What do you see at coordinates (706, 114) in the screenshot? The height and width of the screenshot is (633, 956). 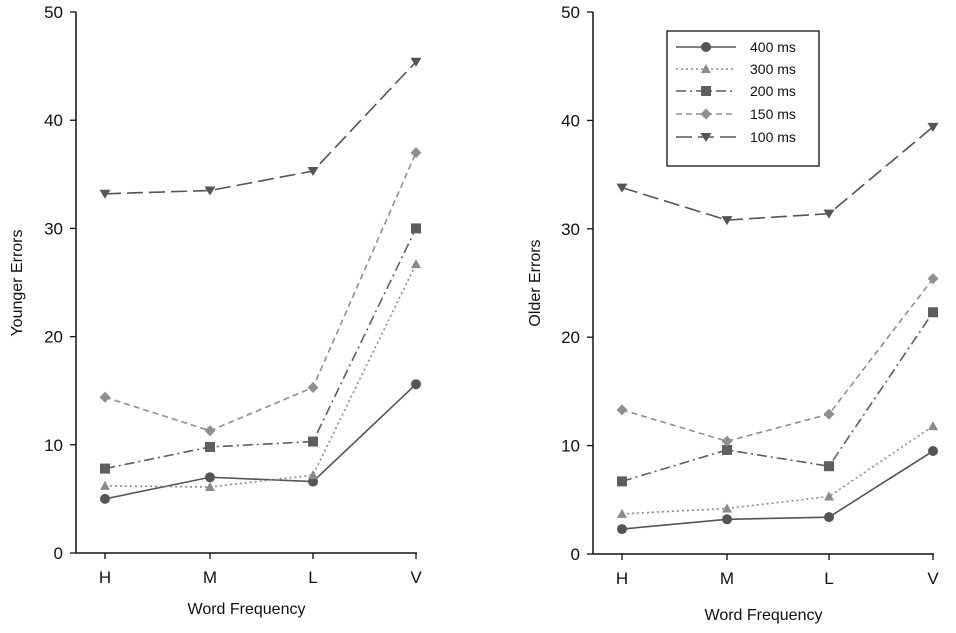 I see `legend-marker-150-ms` at bounding box center [706, 114].